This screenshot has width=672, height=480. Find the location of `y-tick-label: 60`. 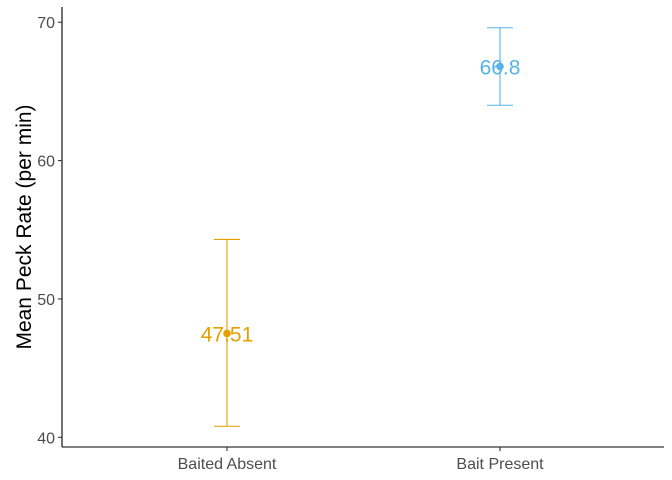

y-tick-label: 60 is located at coordinates (46, 162).